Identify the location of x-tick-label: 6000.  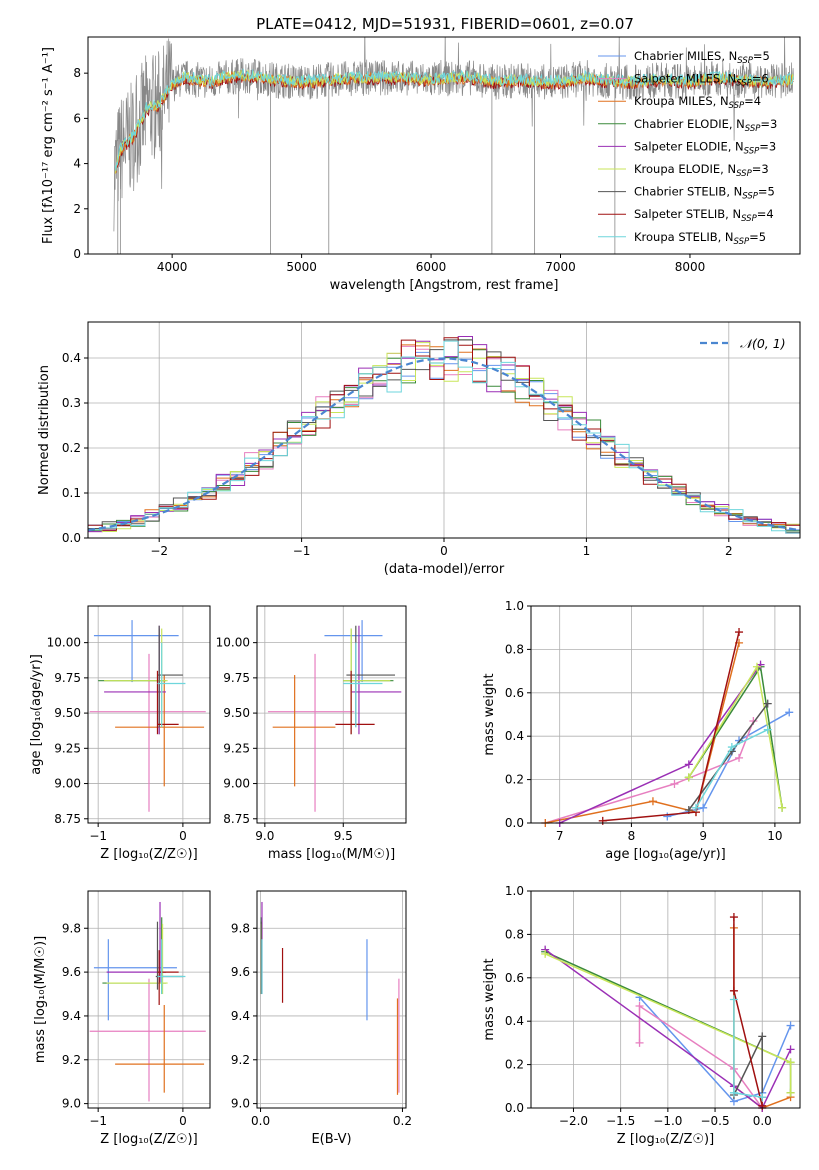
(431, 267).